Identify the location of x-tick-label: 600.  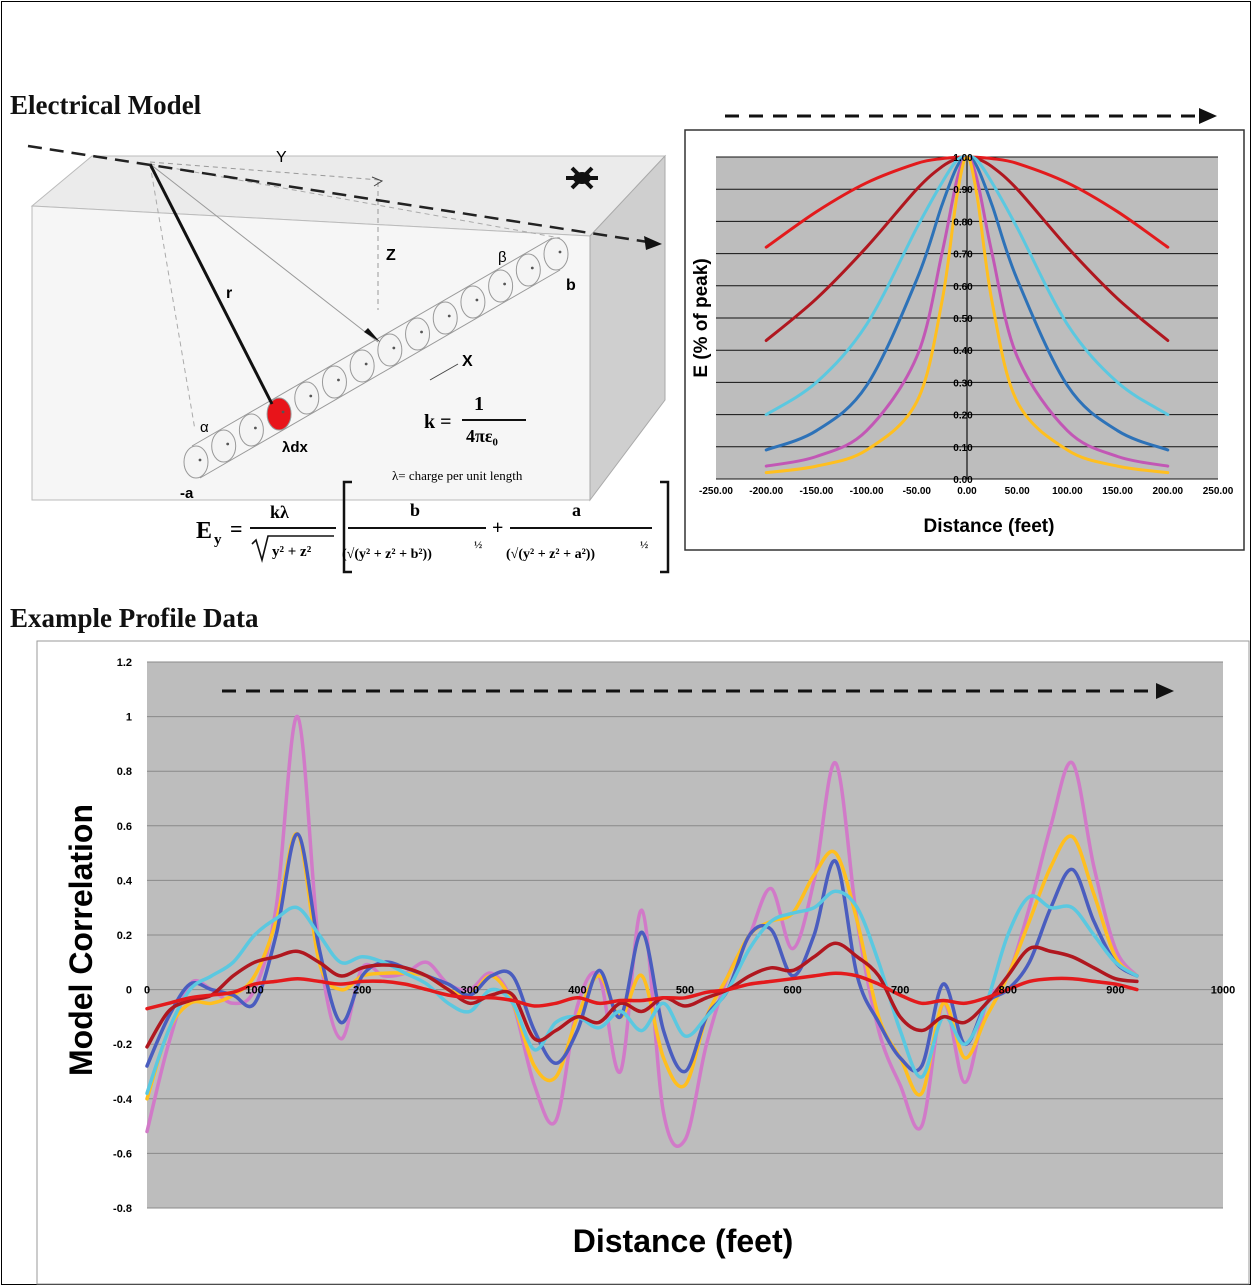
(792, 991).